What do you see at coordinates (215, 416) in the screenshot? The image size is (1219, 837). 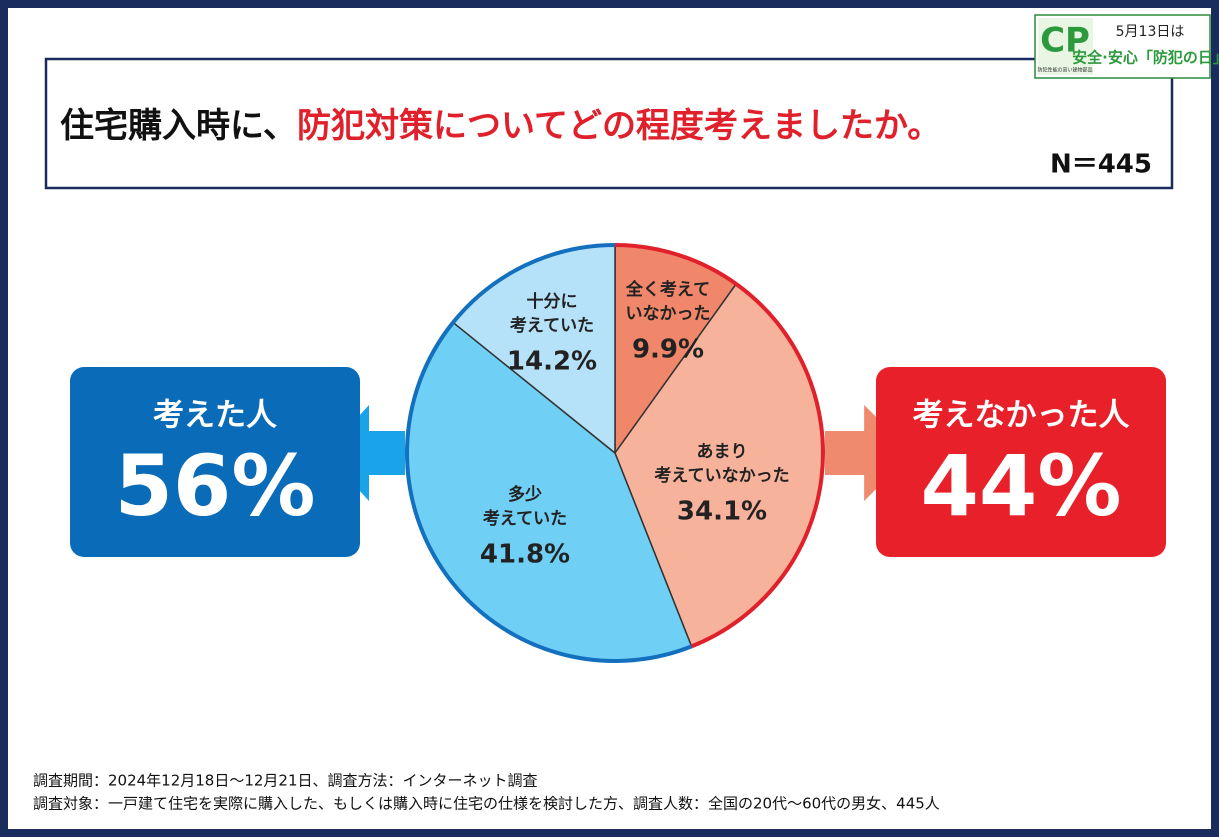 I see `group-name: 考えた人` at bounding box center [215, 416].